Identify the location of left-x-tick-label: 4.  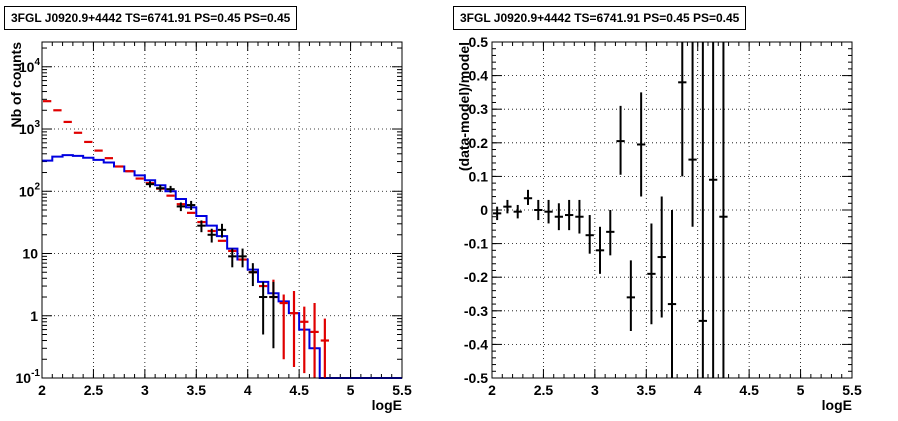
(248, 390).